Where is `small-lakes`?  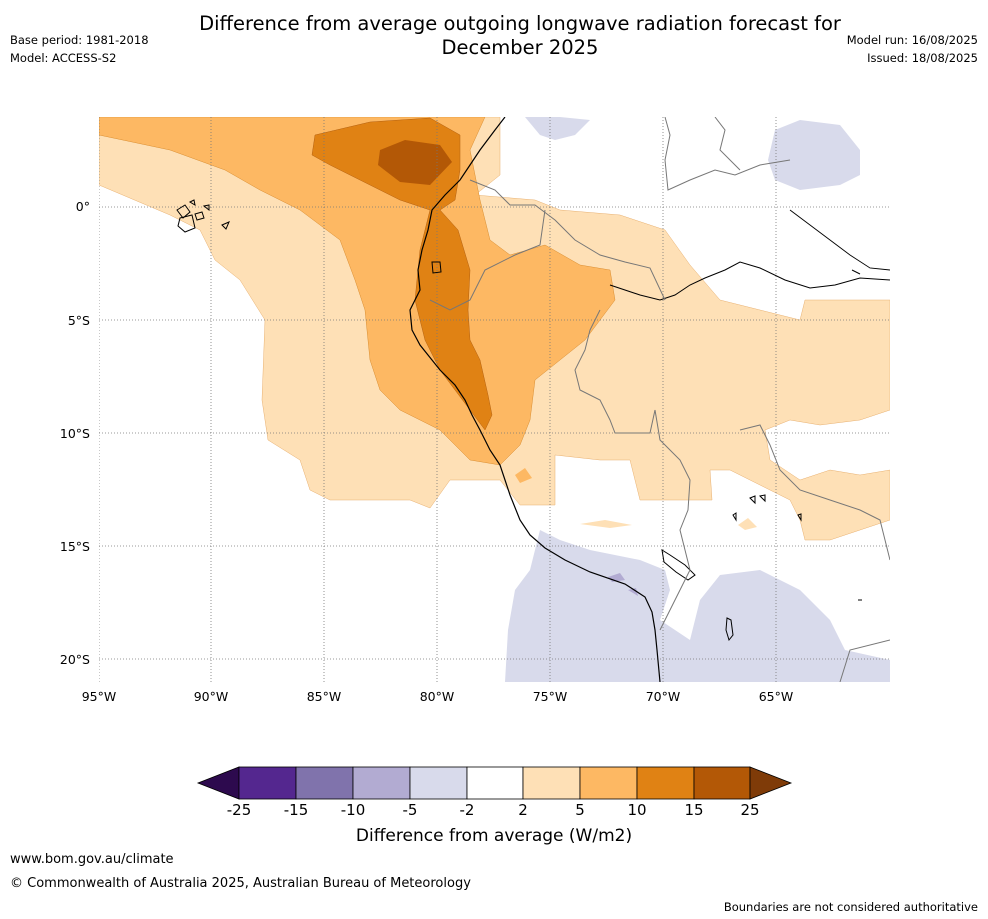
small-lakes is located at coordinates (797, 435).